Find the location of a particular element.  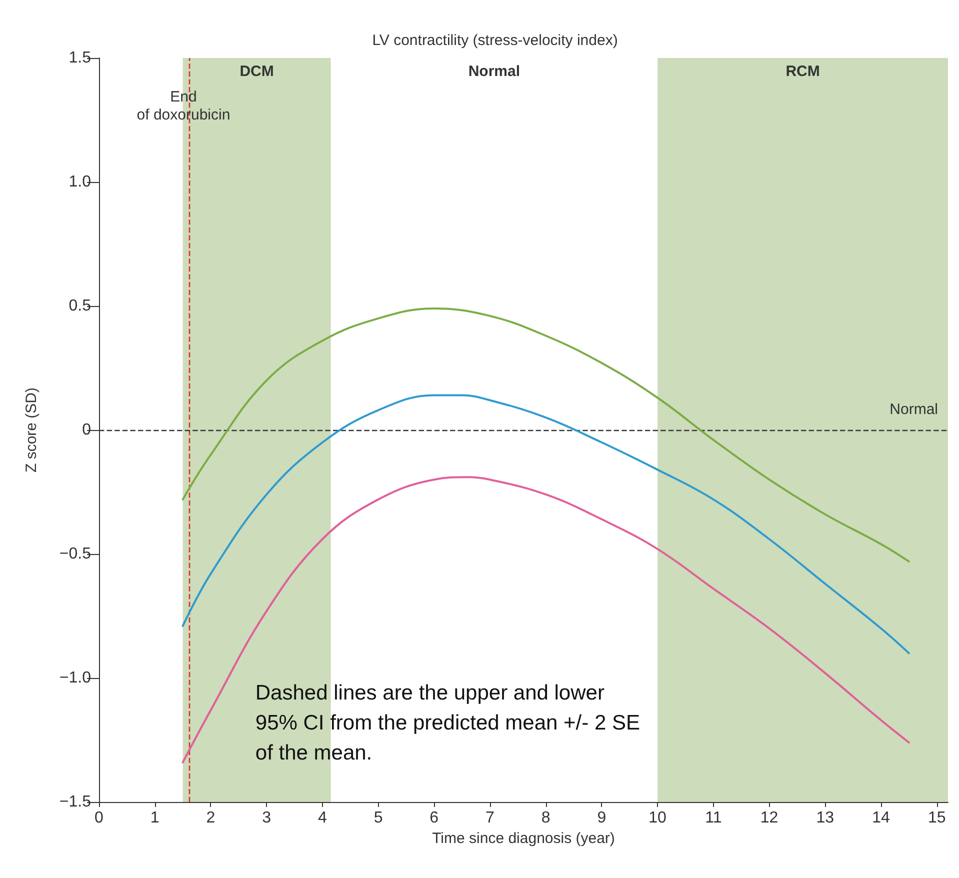

x-tick-label: 15 is located at coordinates (937, 818).